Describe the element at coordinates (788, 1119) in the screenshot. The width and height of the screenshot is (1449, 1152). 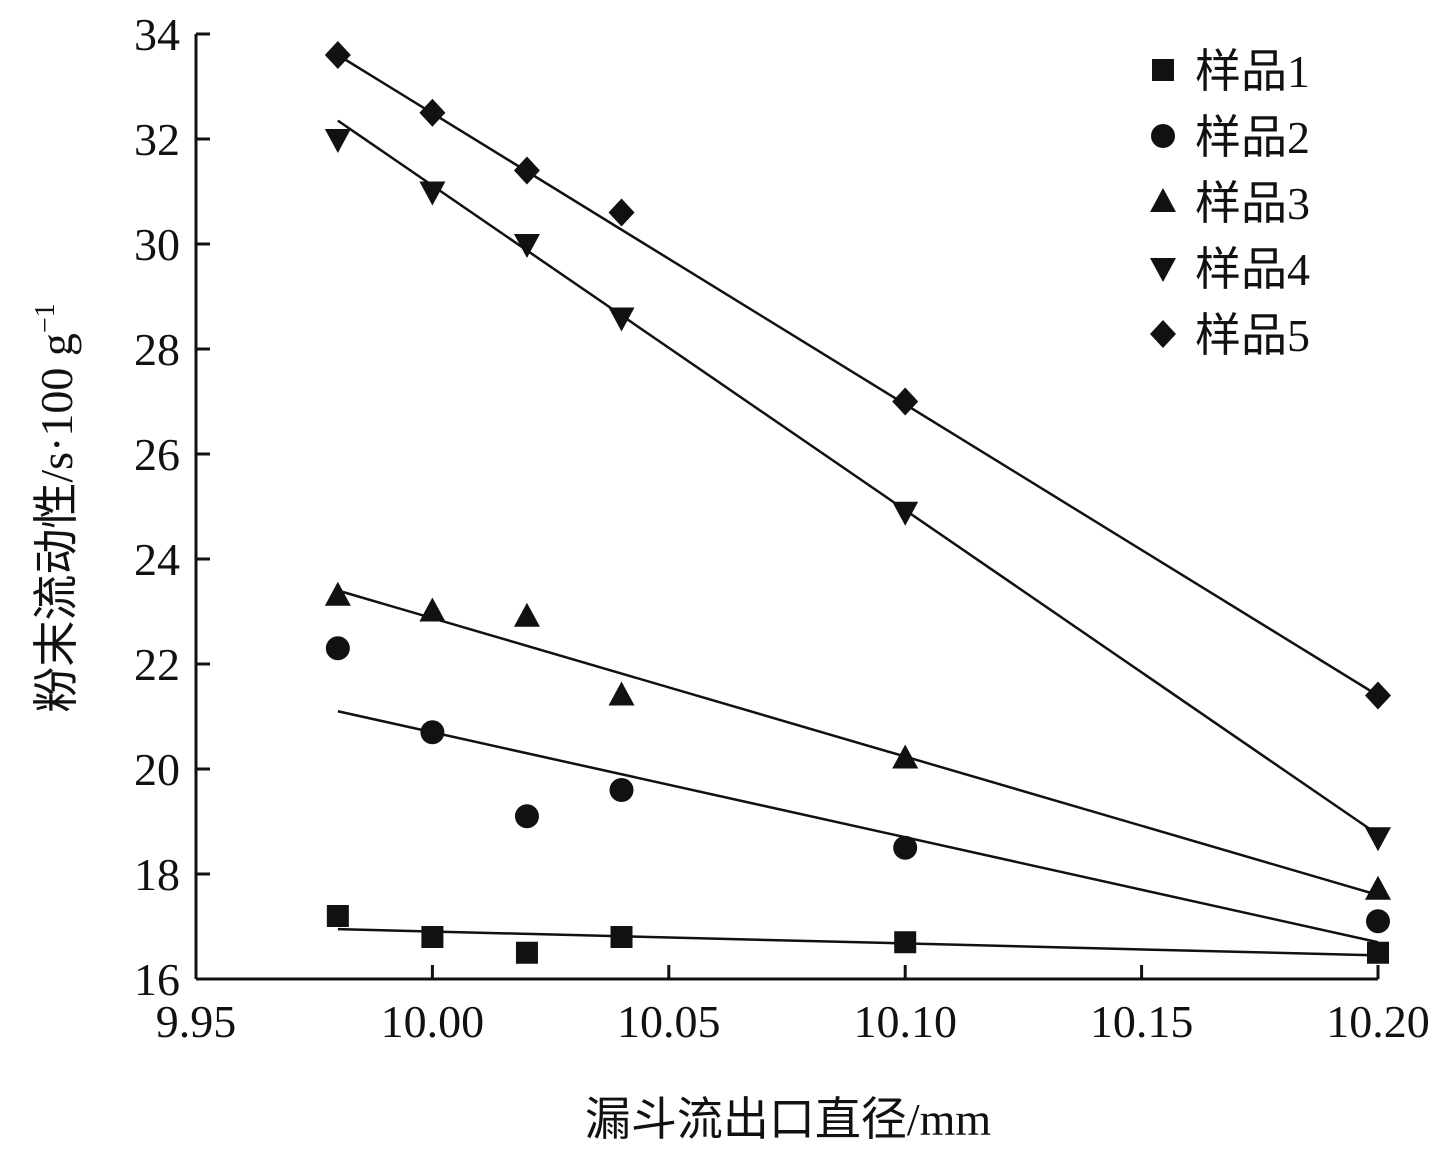
I see `x-axis-title: 漏斗流出口直径/mm` at that location.